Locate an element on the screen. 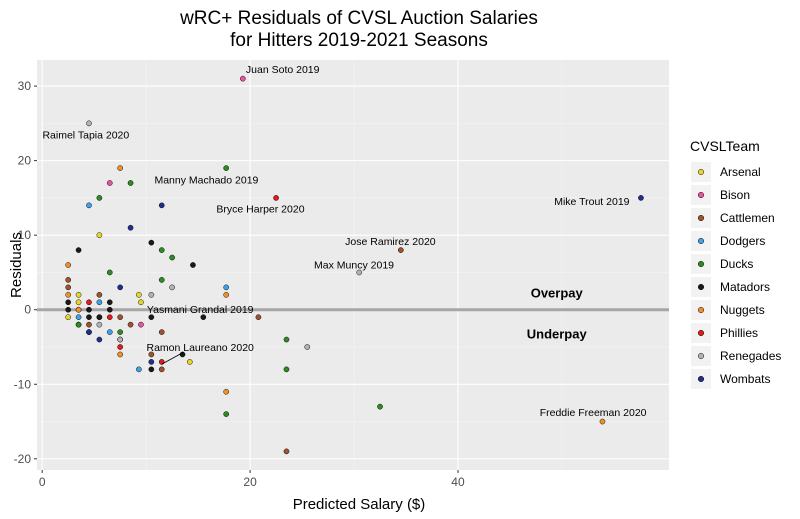 This screenshot has height=519, width=800. legend-label-cattlemen: Cattlemen is located at coordinates (747, 218).